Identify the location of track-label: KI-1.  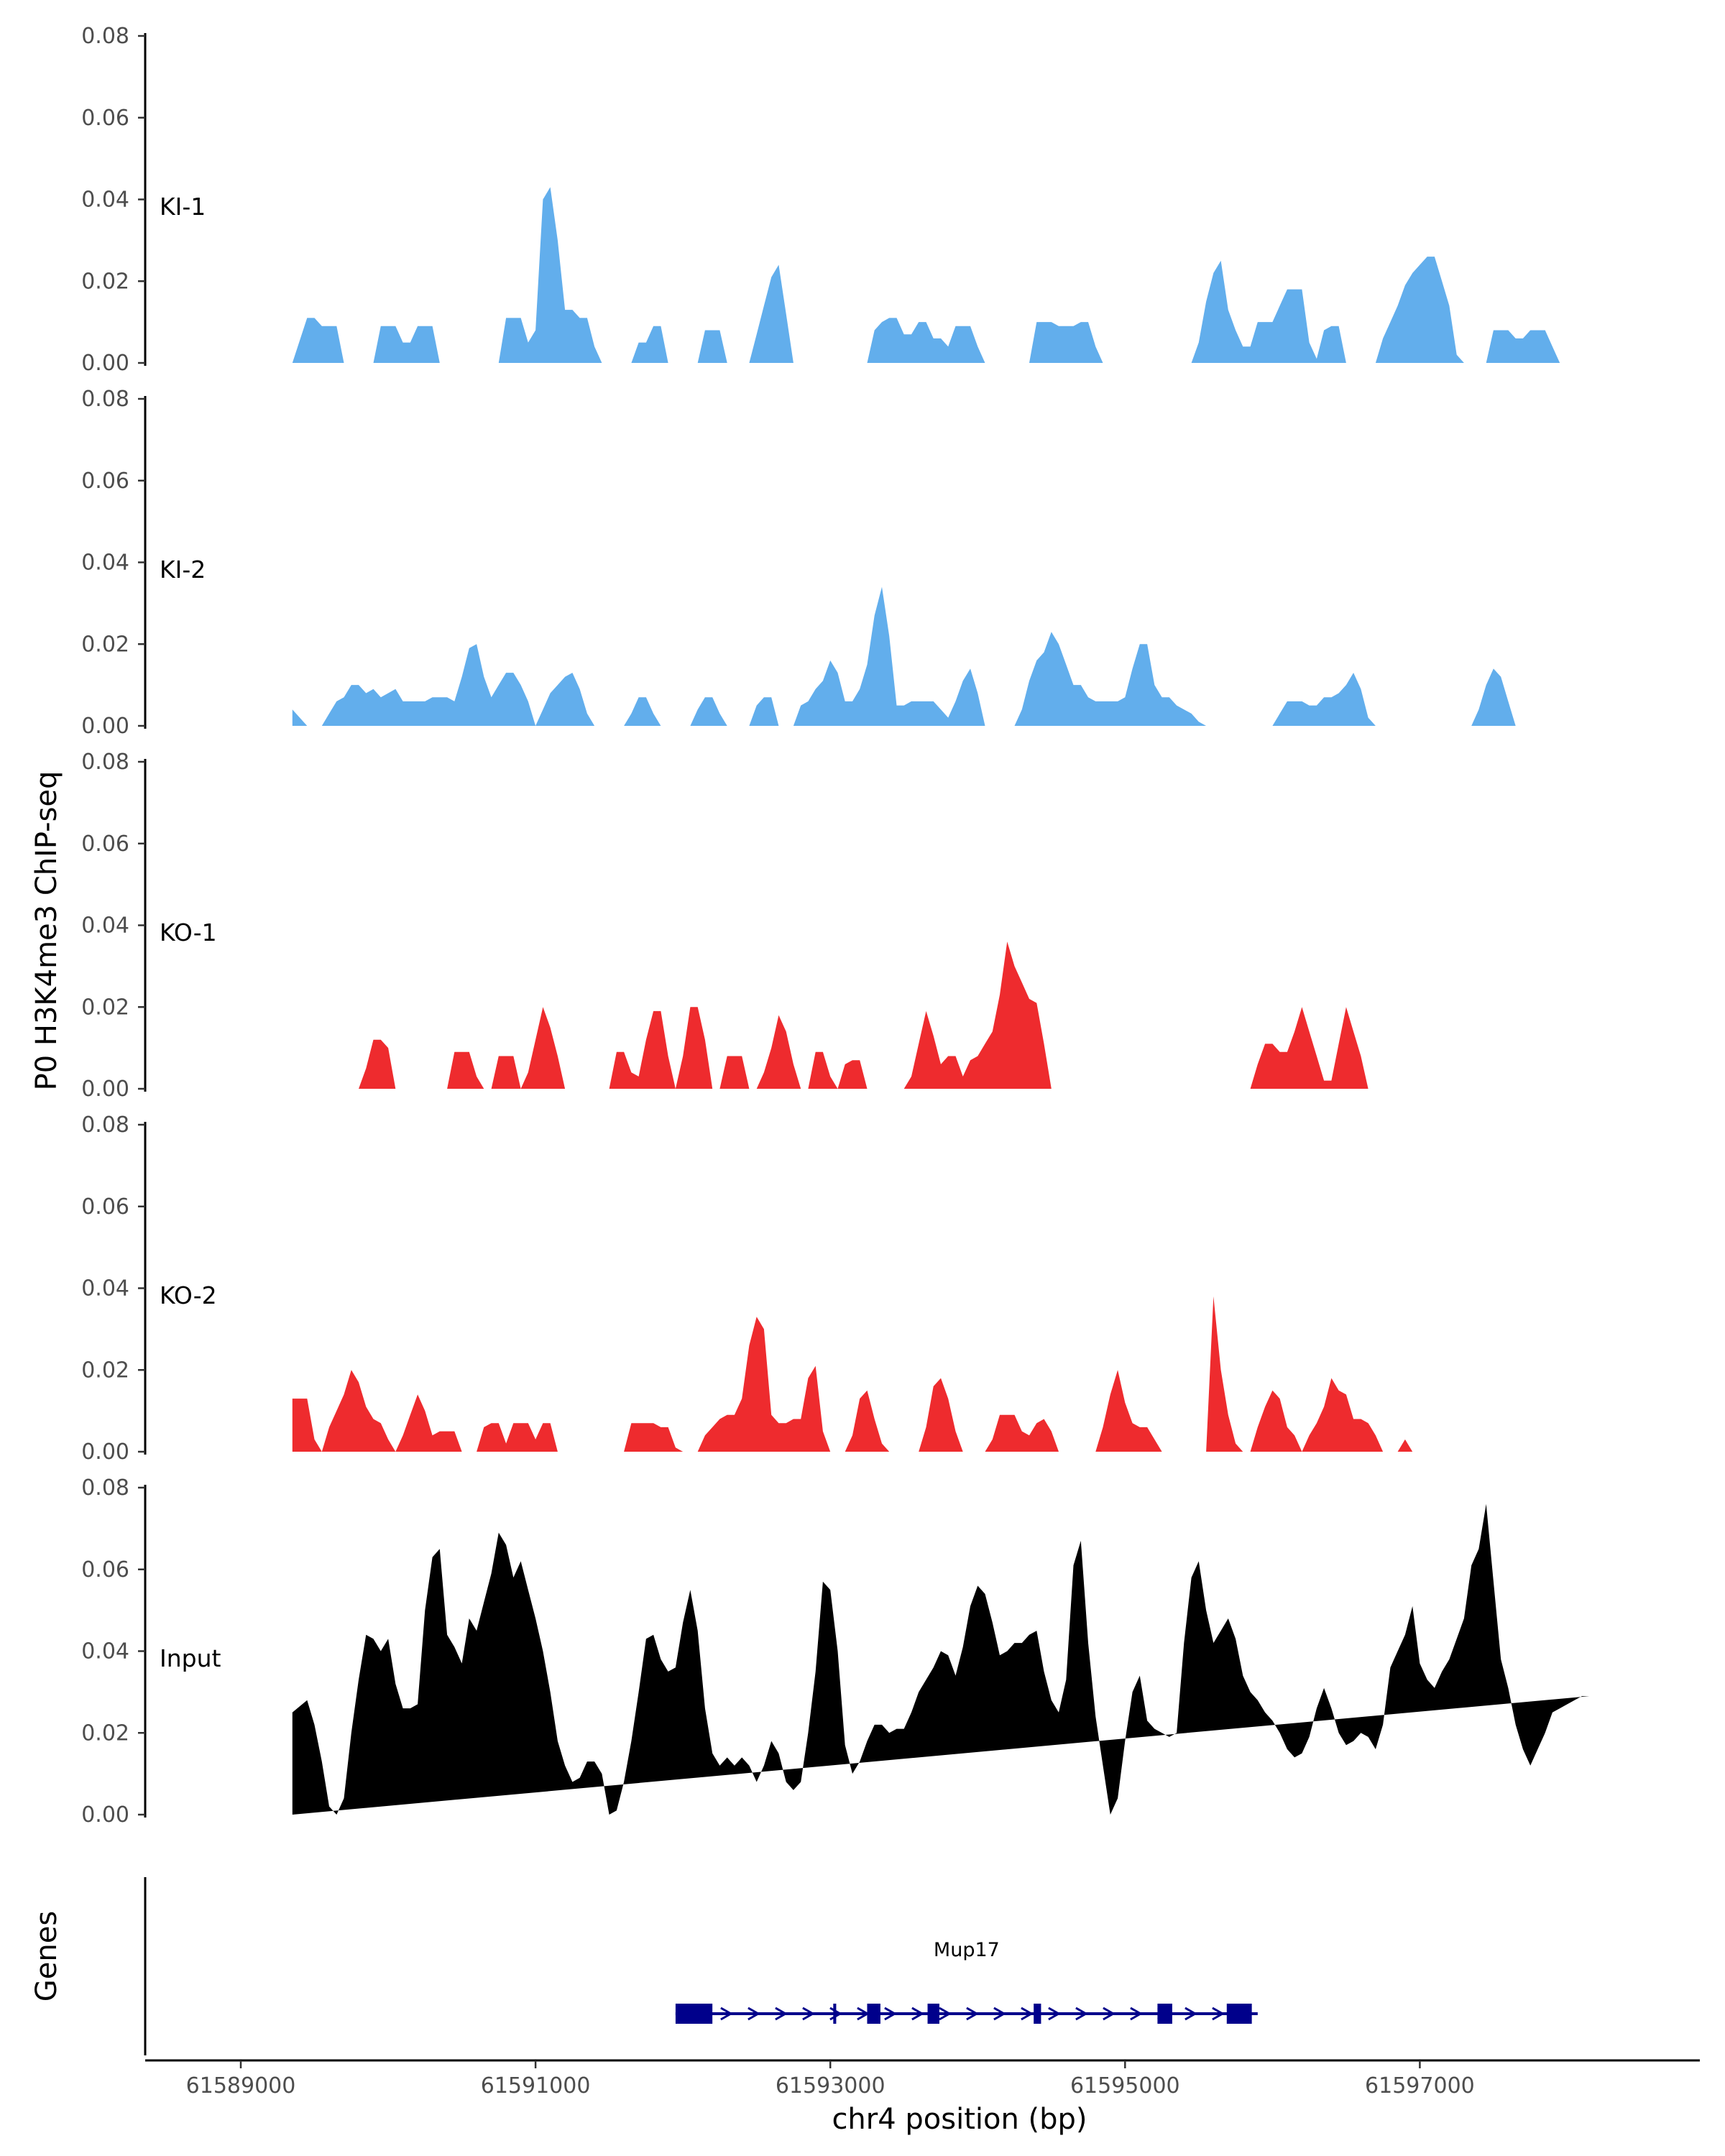
(183, 207).